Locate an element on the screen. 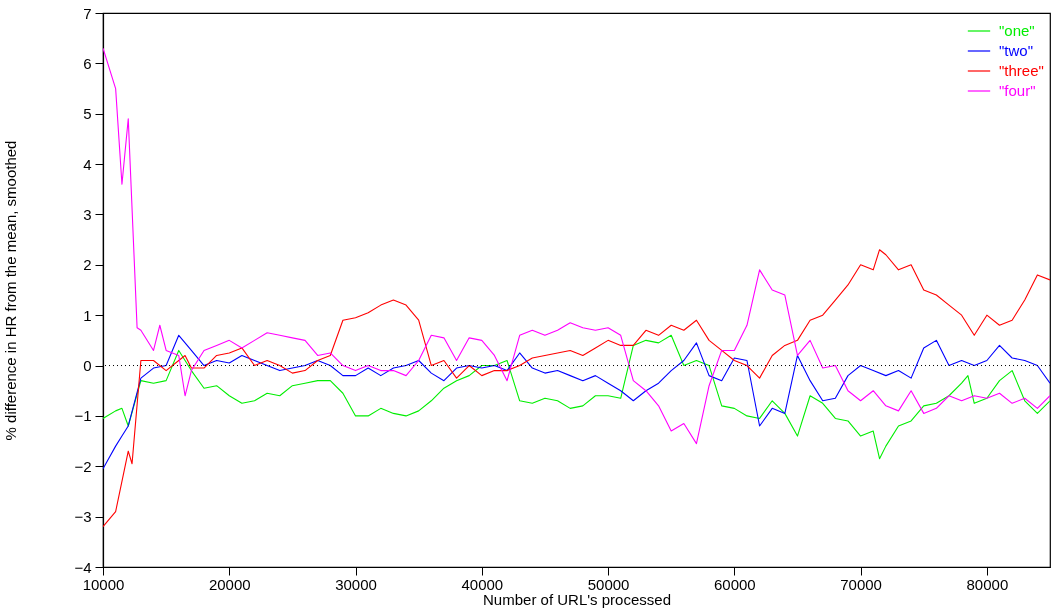 This screenshot has height=613, width=1057. x-tick-label: 50000 is located at coordinates (608, 584).